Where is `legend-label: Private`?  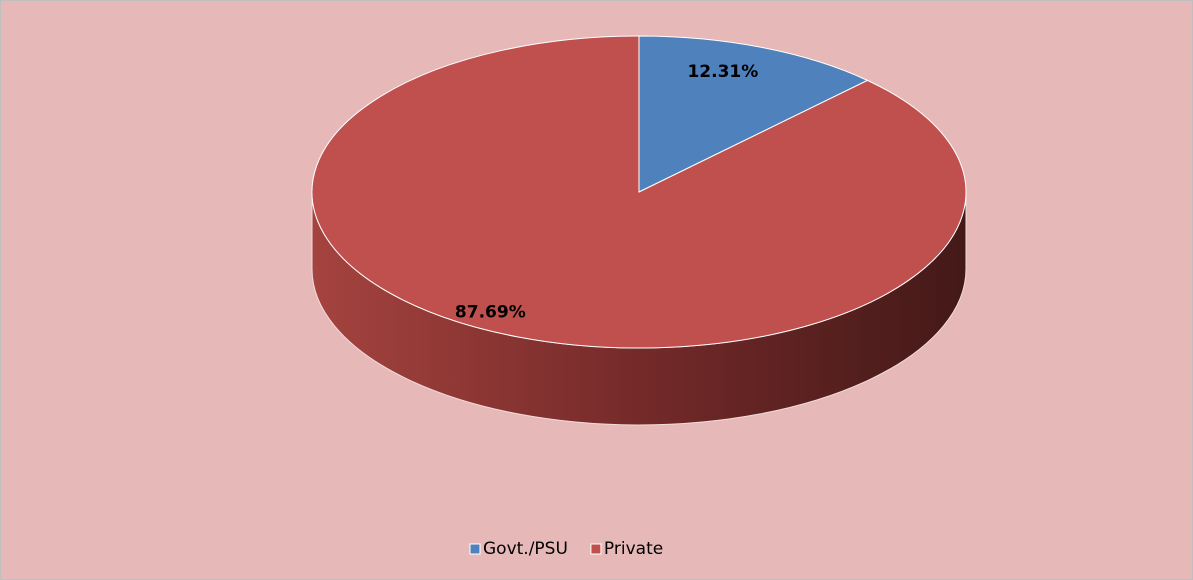 legend-label: Private is located at coordinates (633, 549).